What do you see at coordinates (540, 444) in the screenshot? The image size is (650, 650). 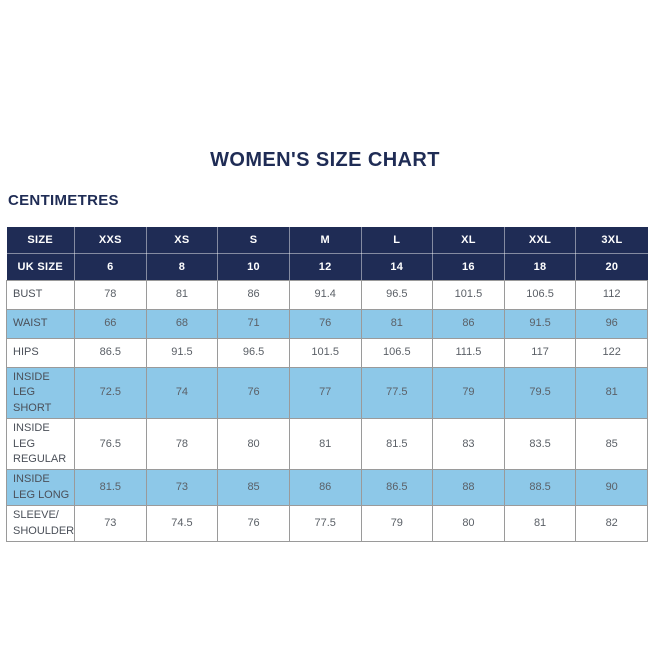 I see `value-cell: 83.5` at bounding box center [540, 444].